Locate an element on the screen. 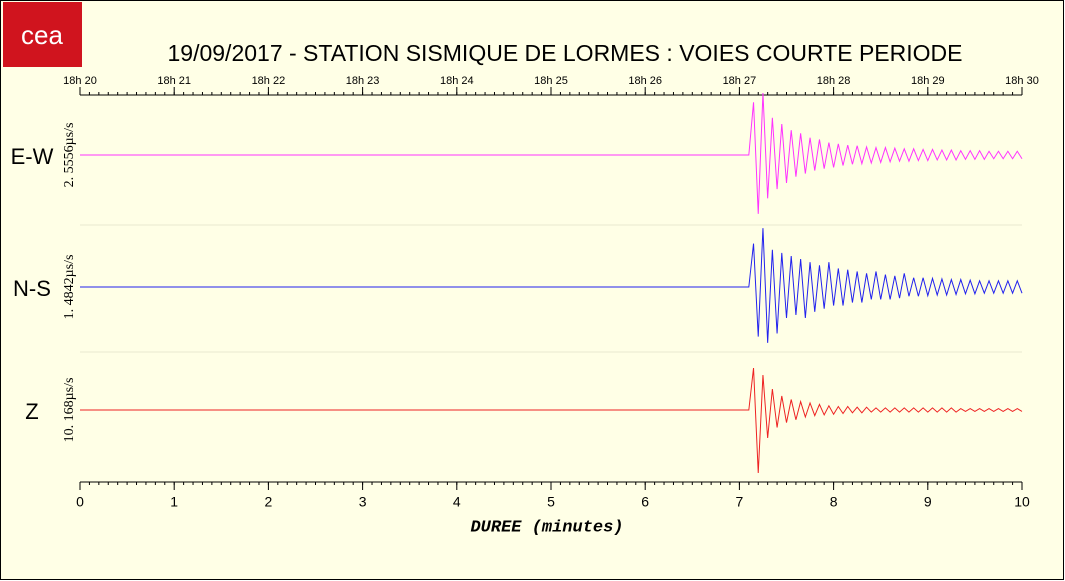  logo-box is located at coordinates (42, 34).